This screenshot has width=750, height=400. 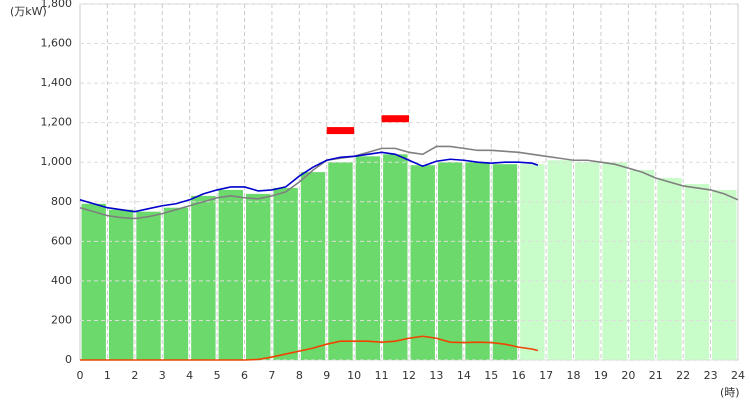 I want to click on x-tick-label: 12, so click(x=409, y=375).